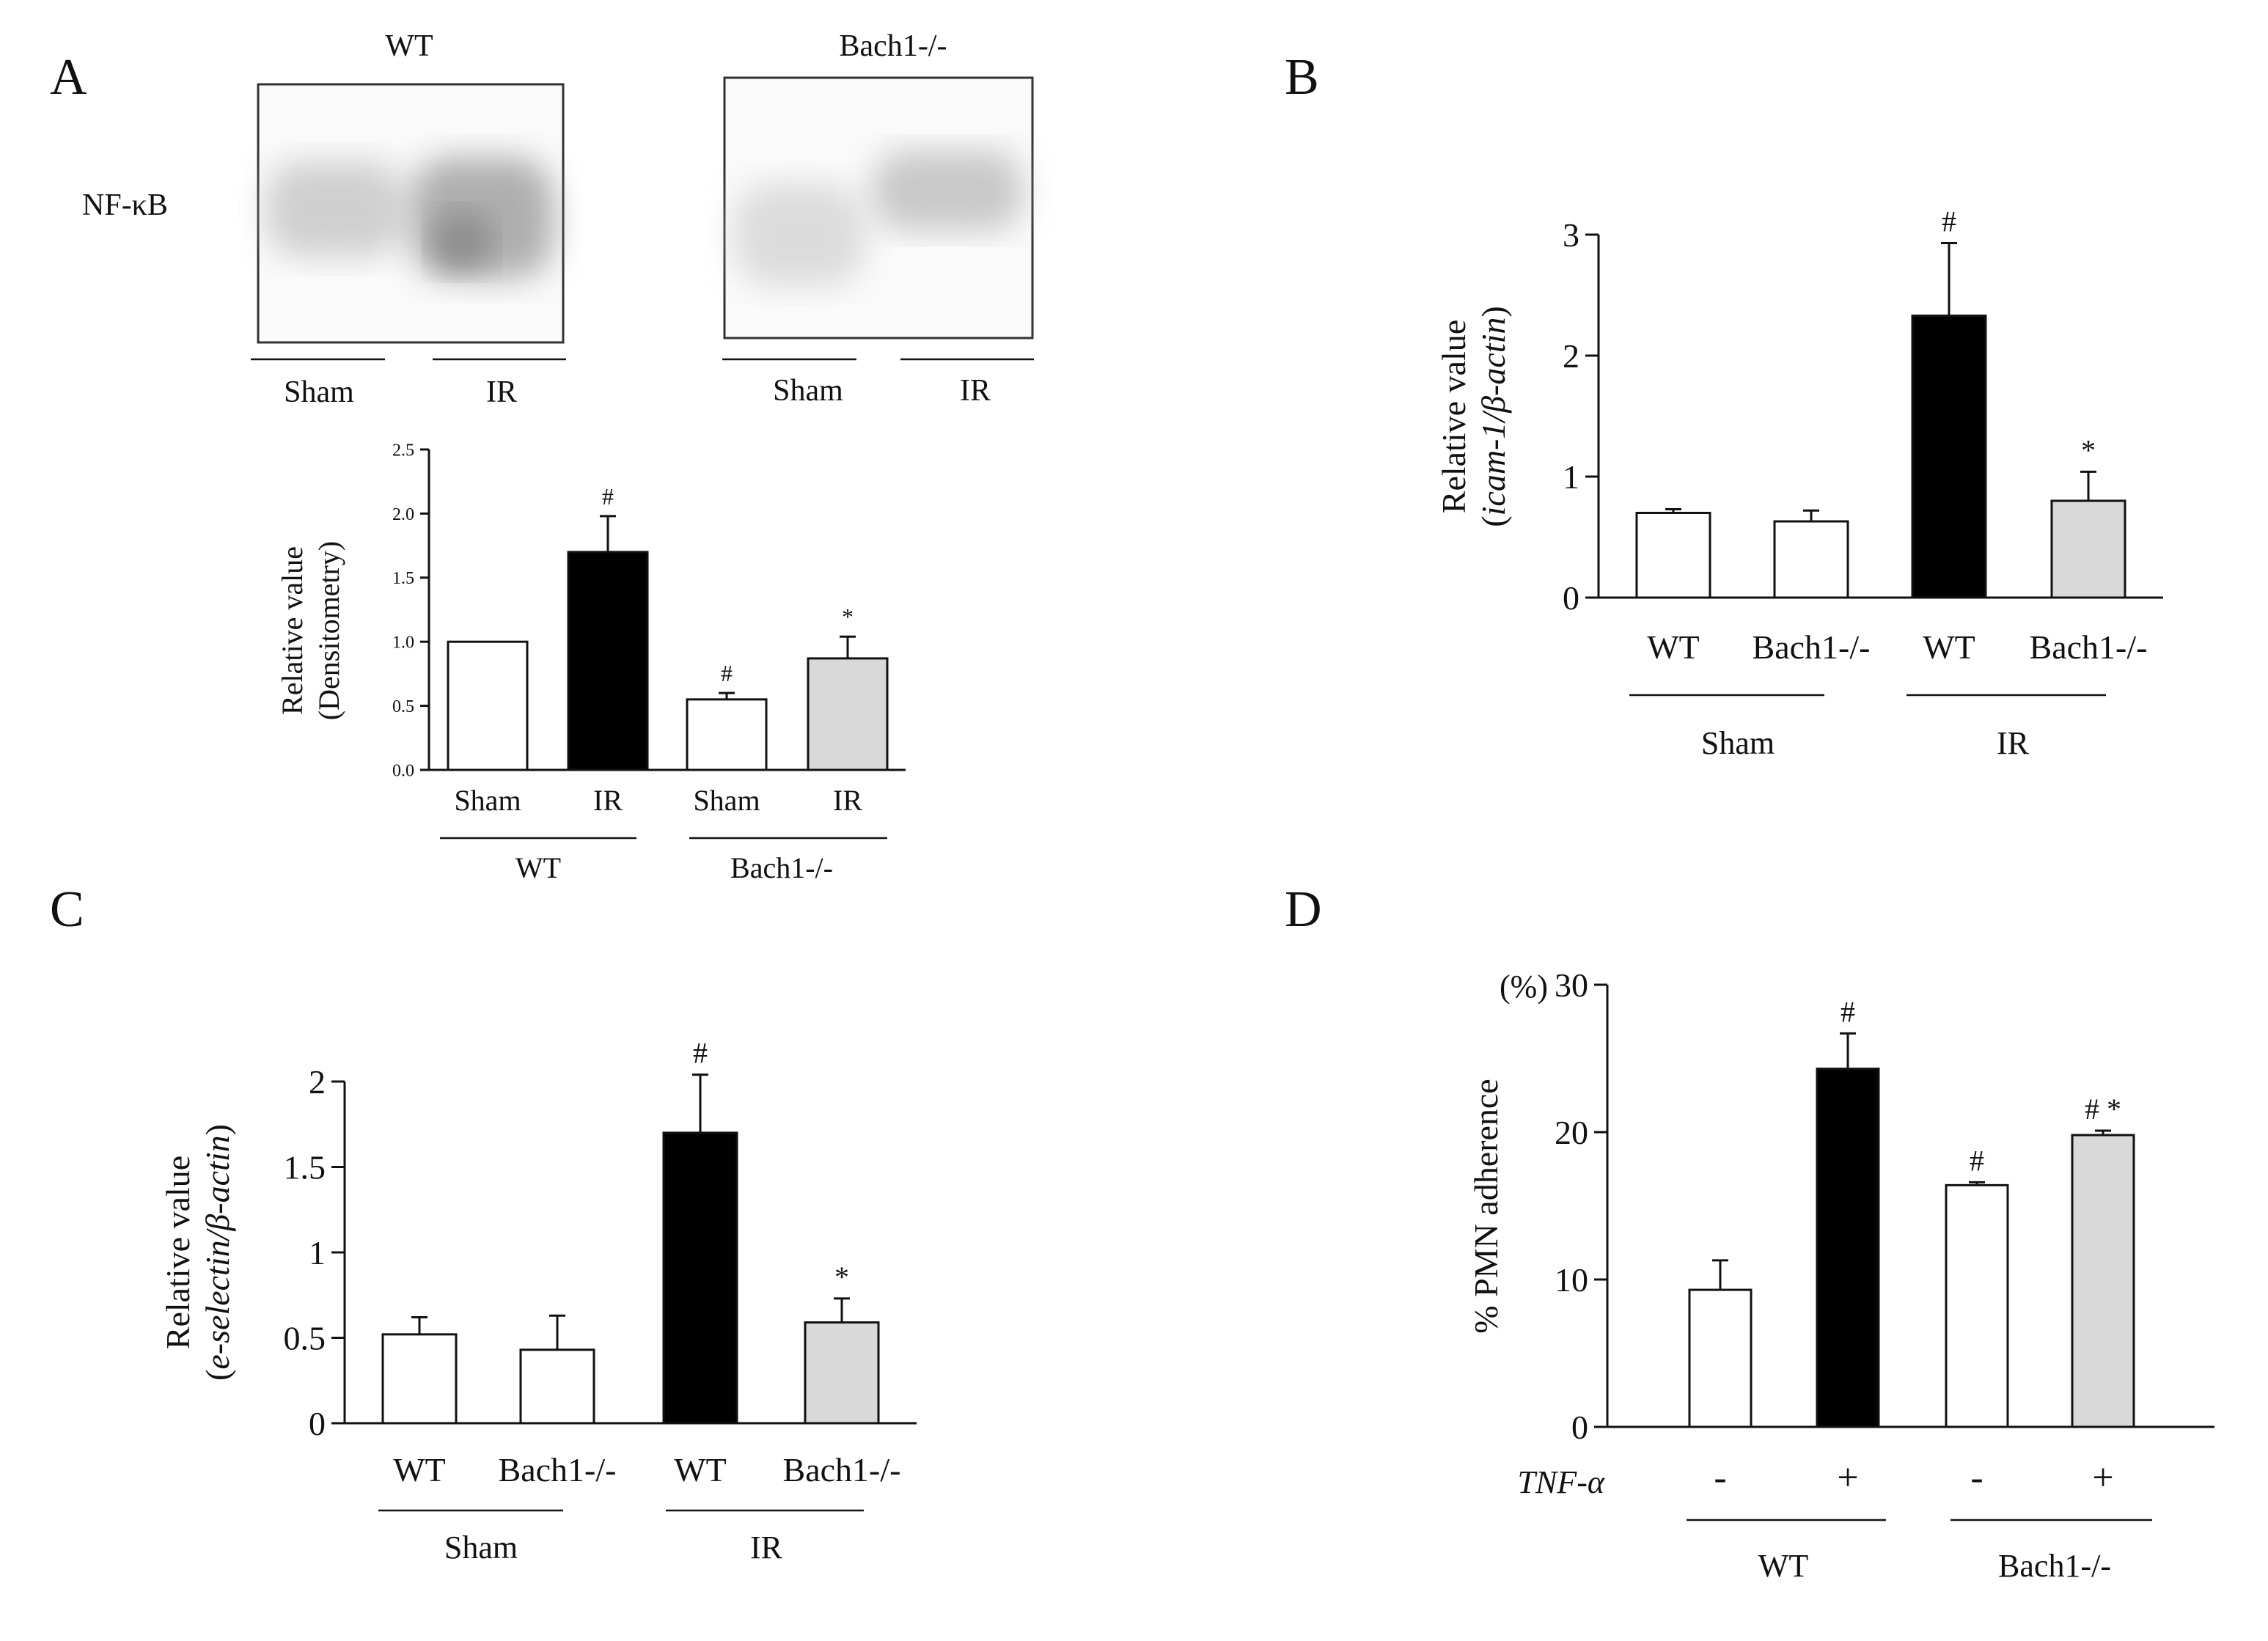  Describe the element at coordinates (305, 1339) in the screenshot. I see `y-tick-label-c: 0.5` at that location.